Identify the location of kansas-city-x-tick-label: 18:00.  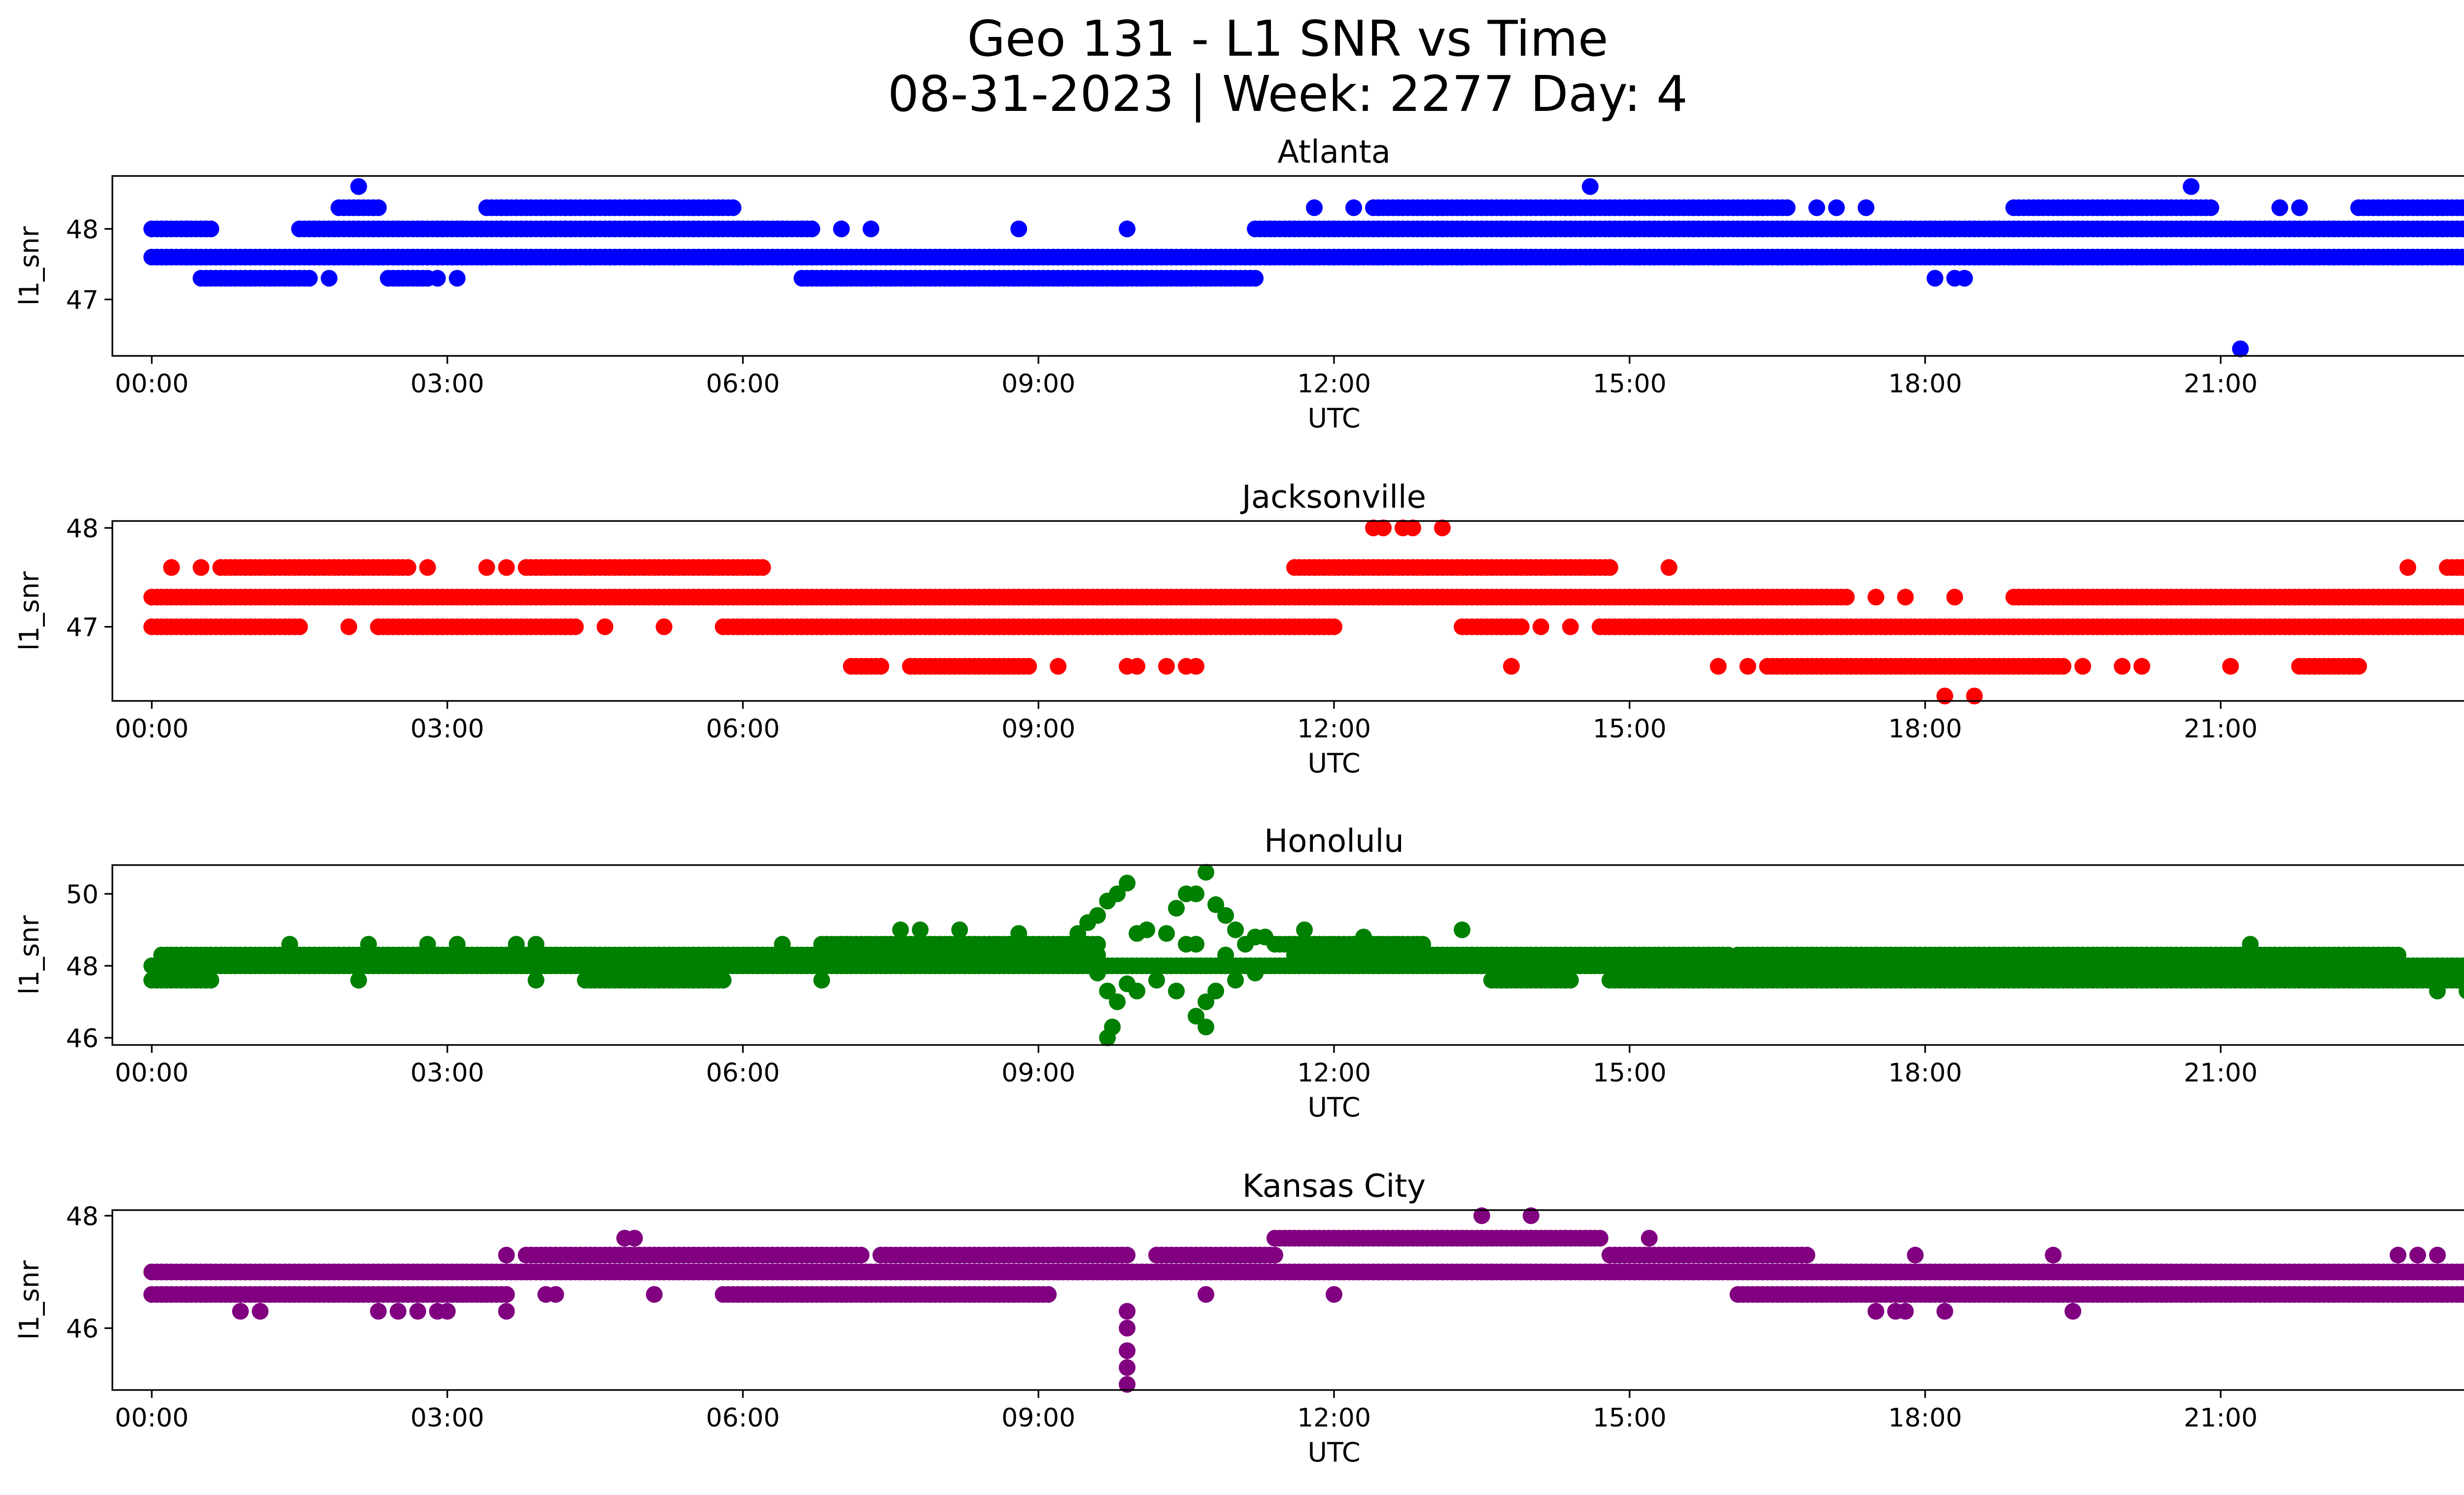
(1925, 1418).